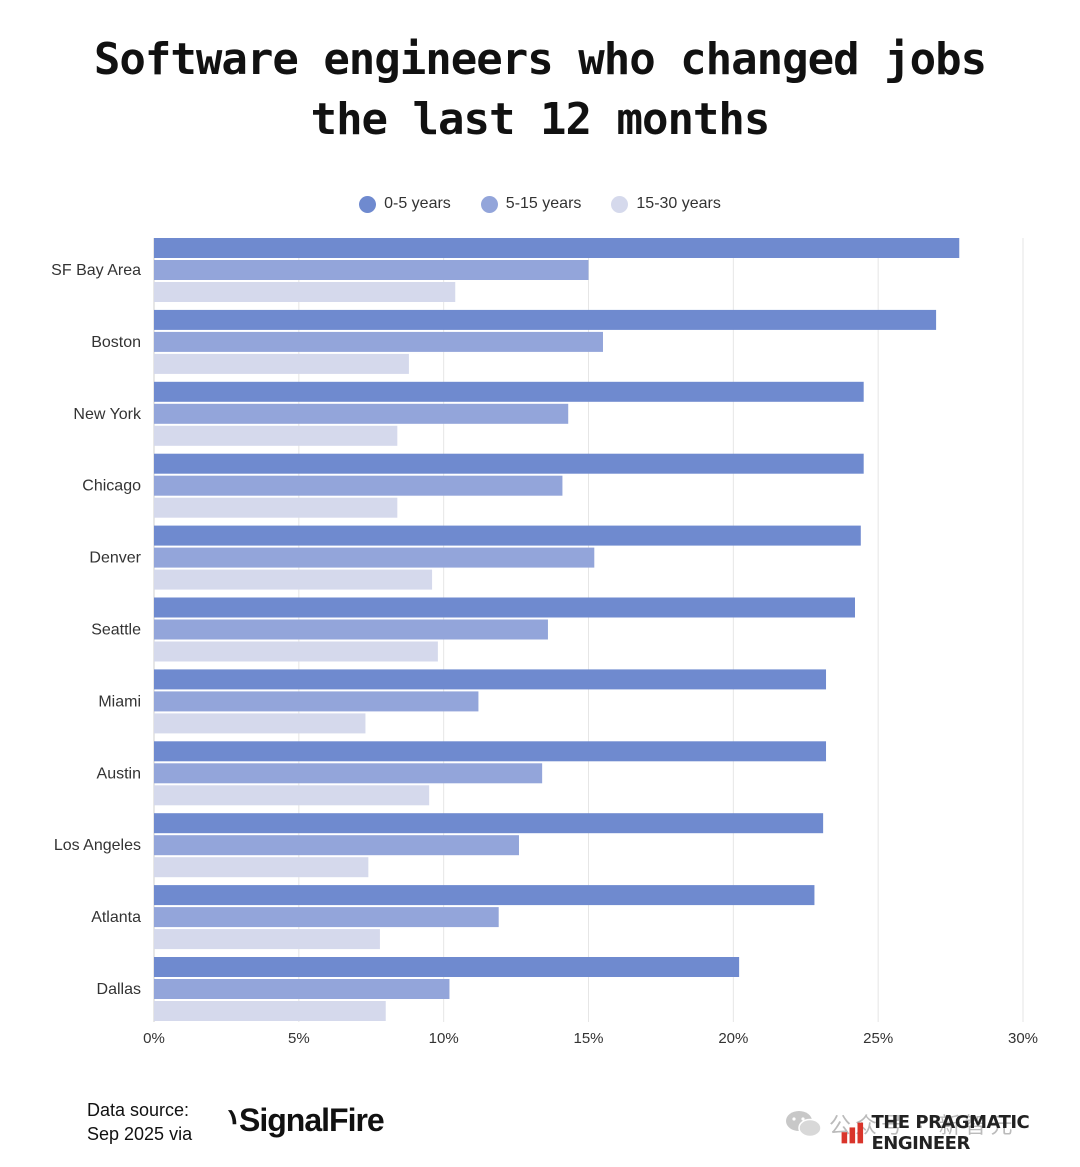 The width and height of the screenshot is (1080, 1167). What do you see at coordinates (116, 630) in the screenshot?
I see `category-label: Seattle` at bounding box center [116, 630].